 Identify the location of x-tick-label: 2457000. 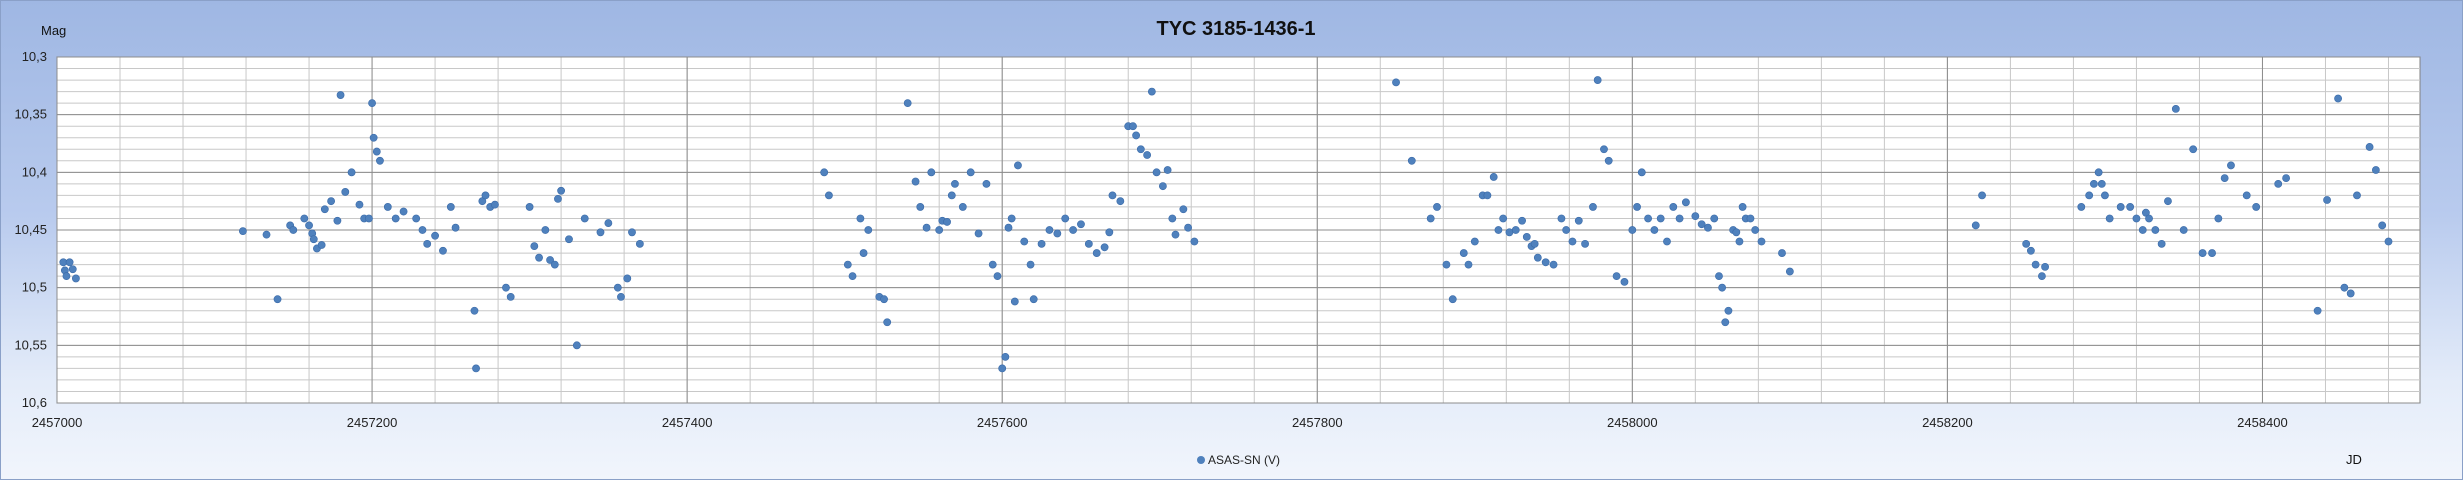
(57, 422).